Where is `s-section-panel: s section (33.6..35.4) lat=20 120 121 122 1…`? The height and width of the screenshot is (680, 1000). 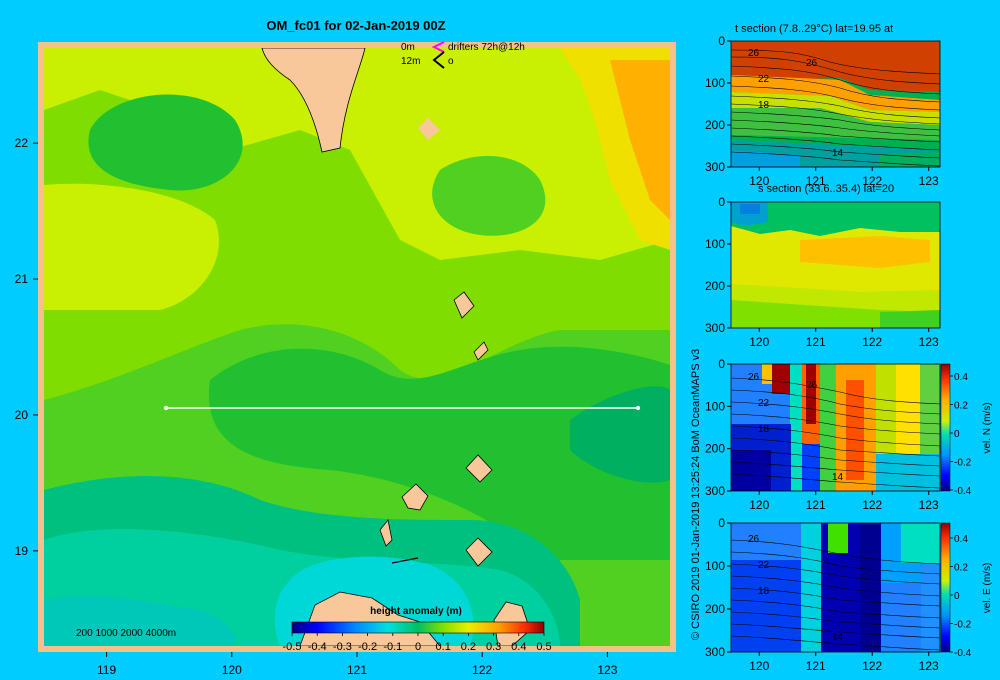
s-section-panel: s section (33.6..35.4) lat=20 120 121 122 1… is located at coordinates (823, 266).